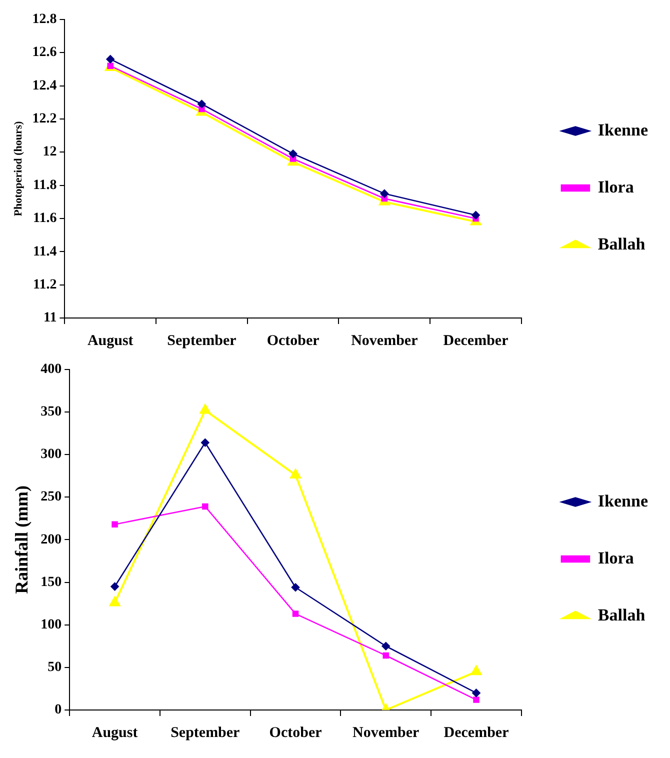  I want to click on y-tick-label: 250, so click(51, 497).